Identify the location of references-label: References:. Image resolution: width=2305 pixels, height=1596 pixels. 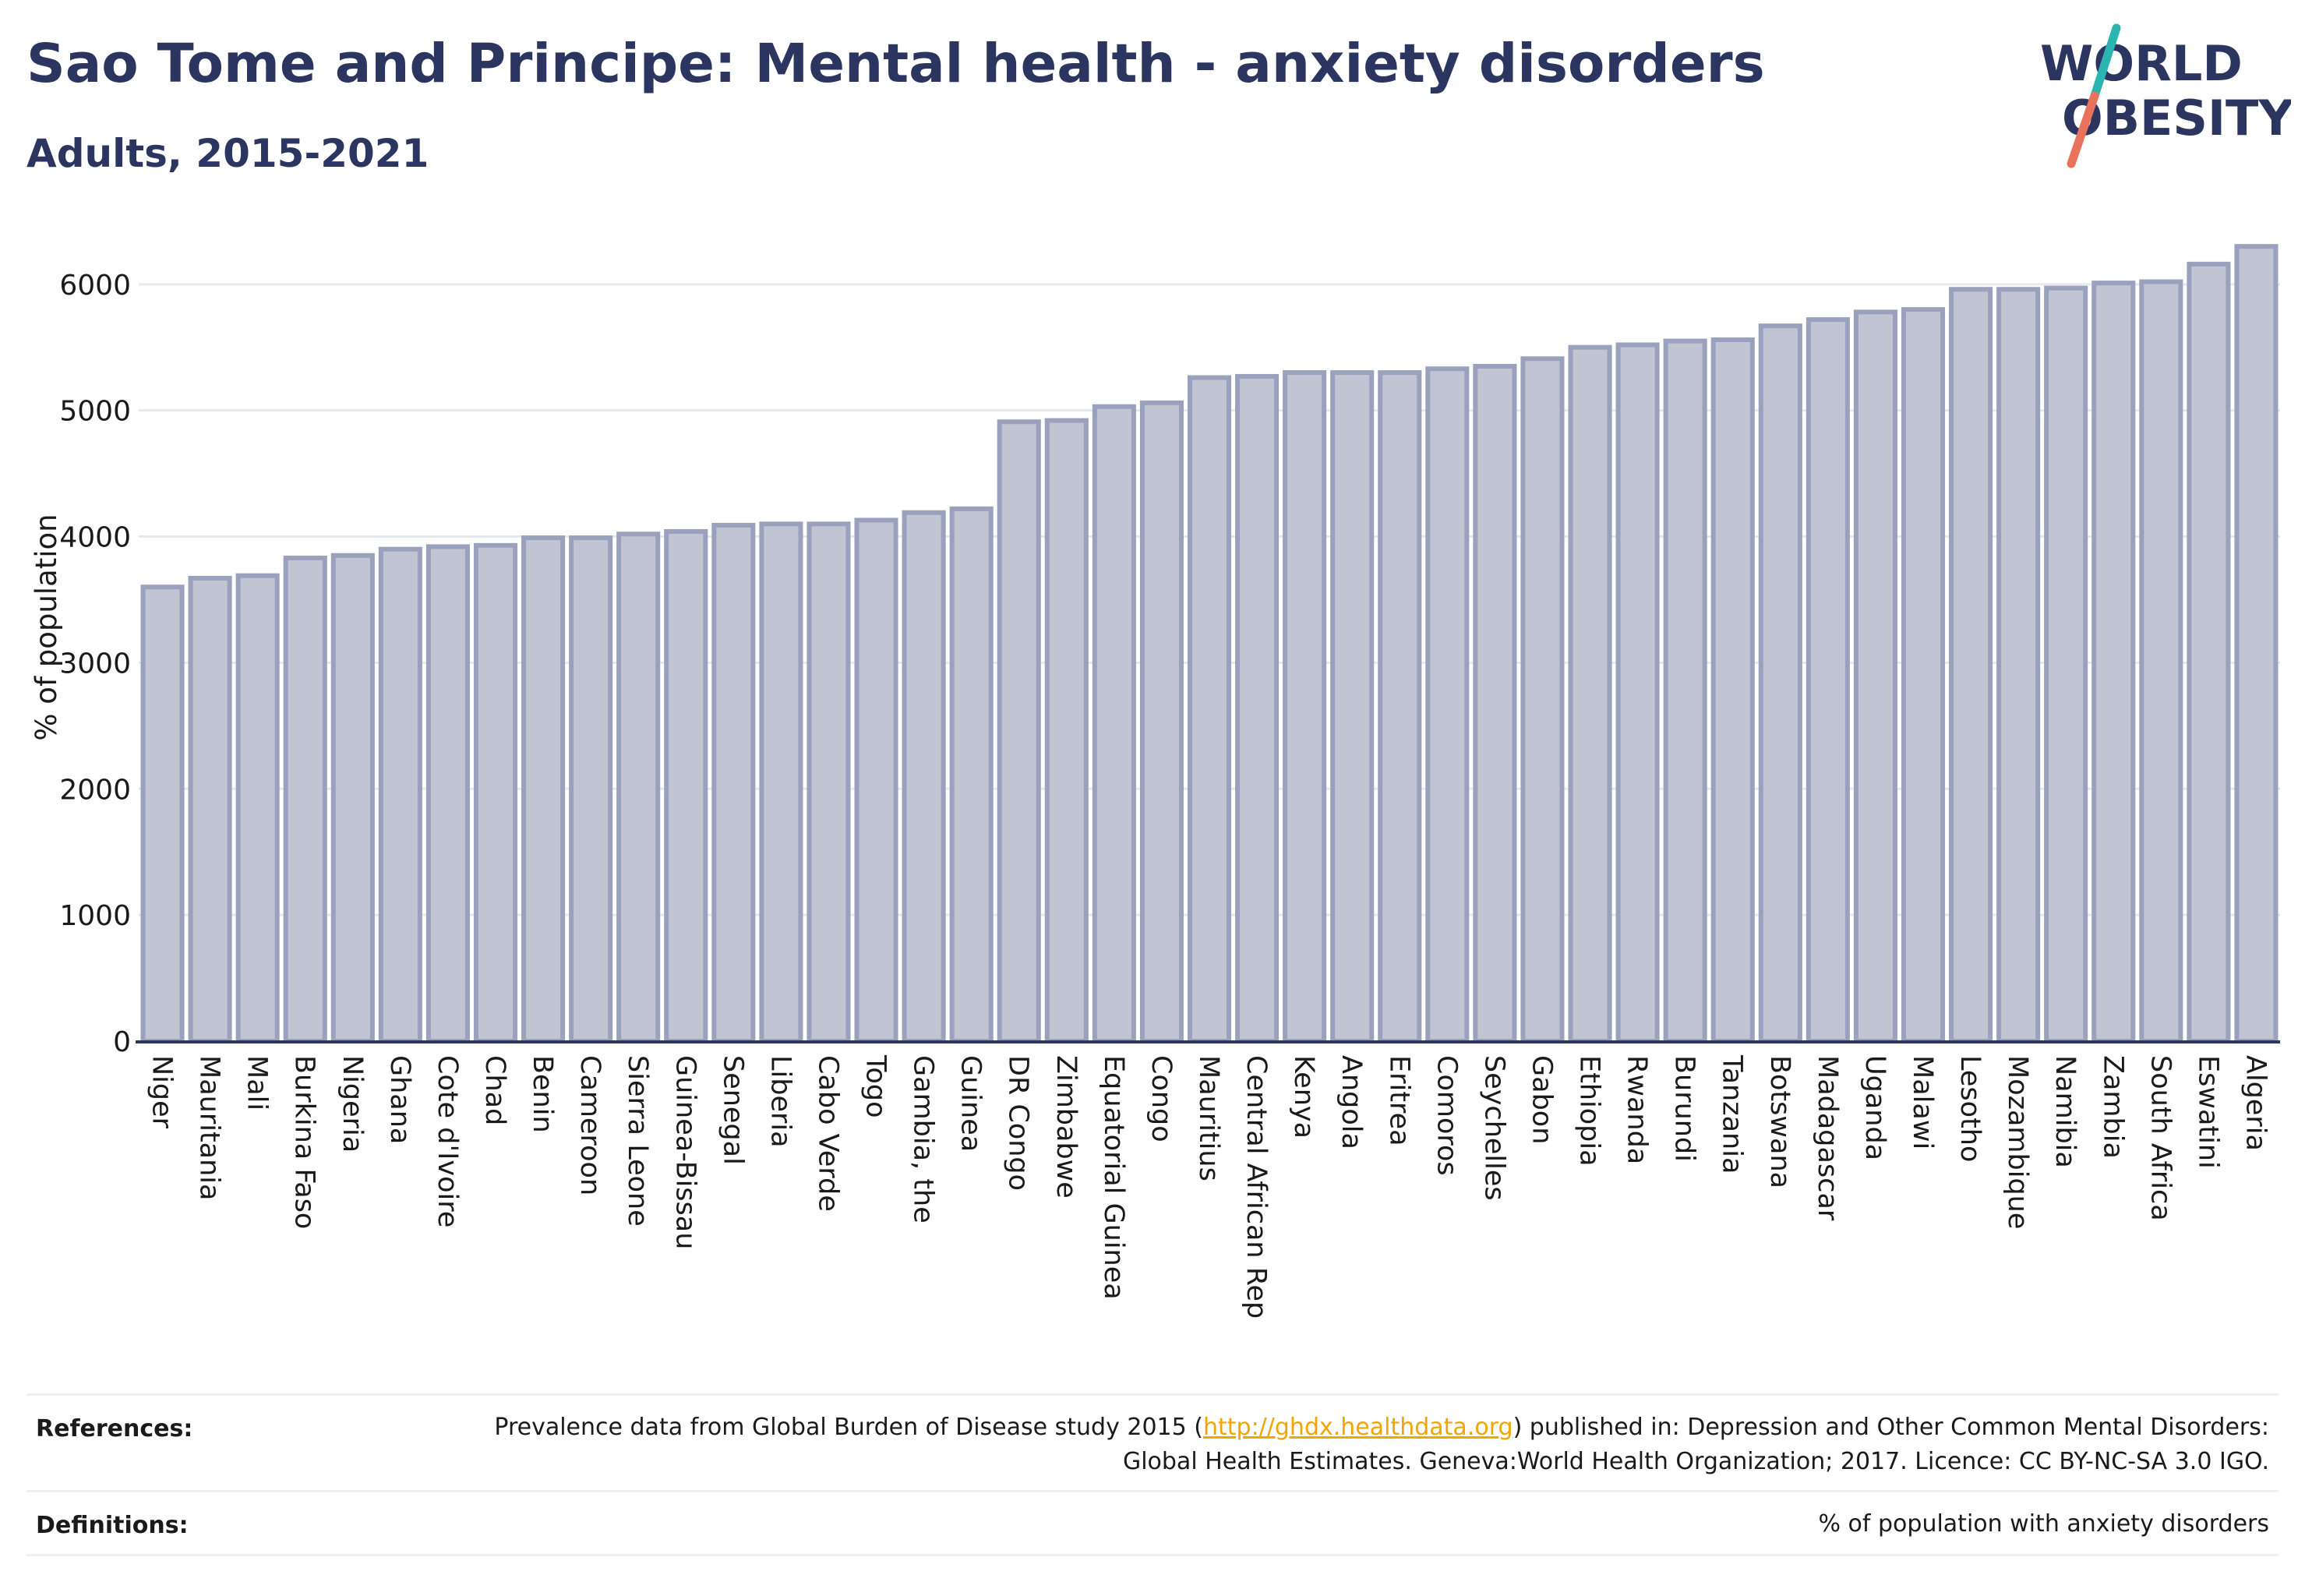
(114, 1428).